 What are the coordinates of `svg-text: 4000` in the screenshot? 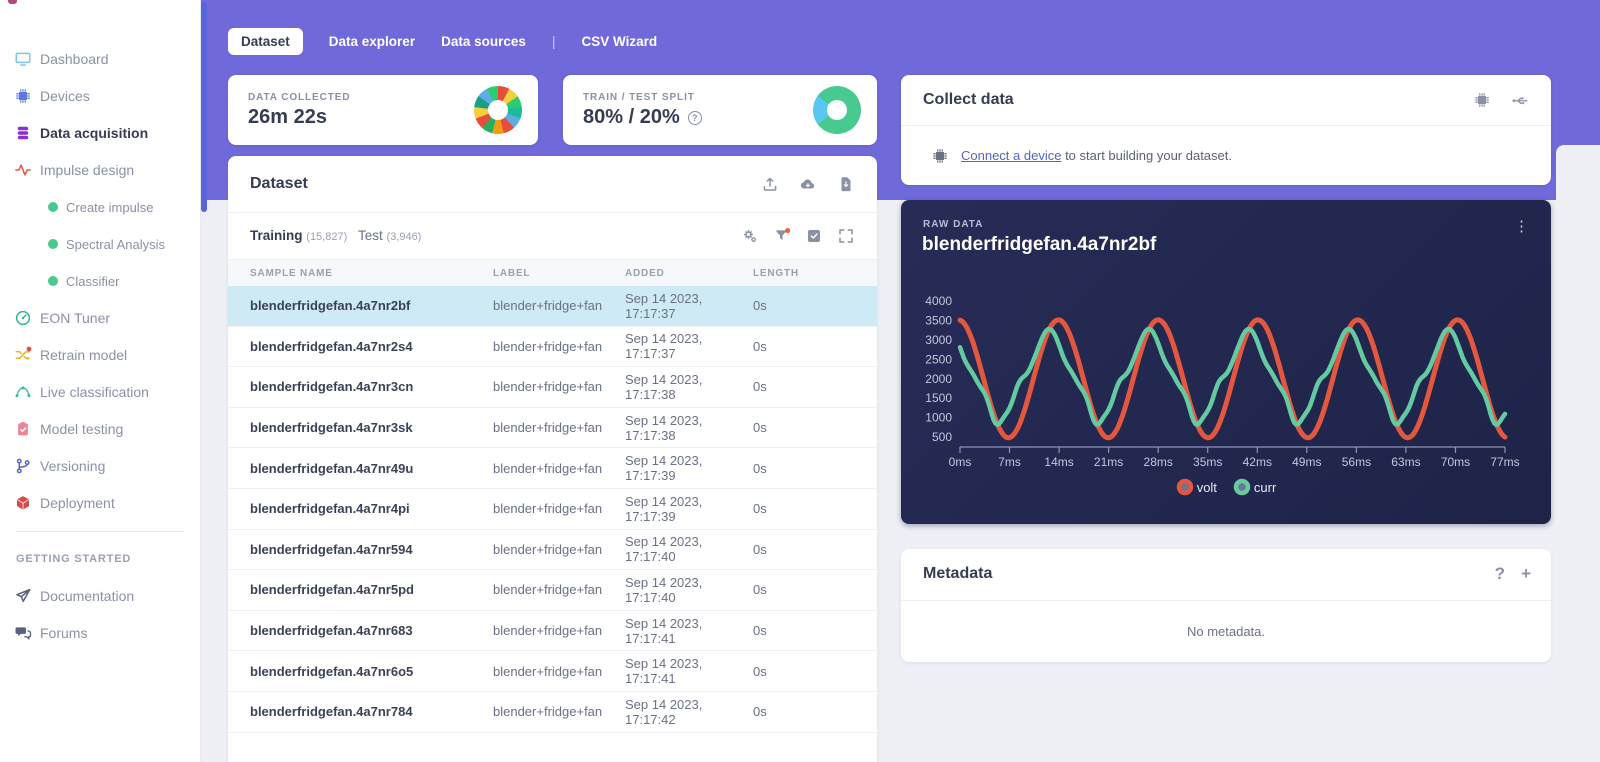 It's located at (938, 301).